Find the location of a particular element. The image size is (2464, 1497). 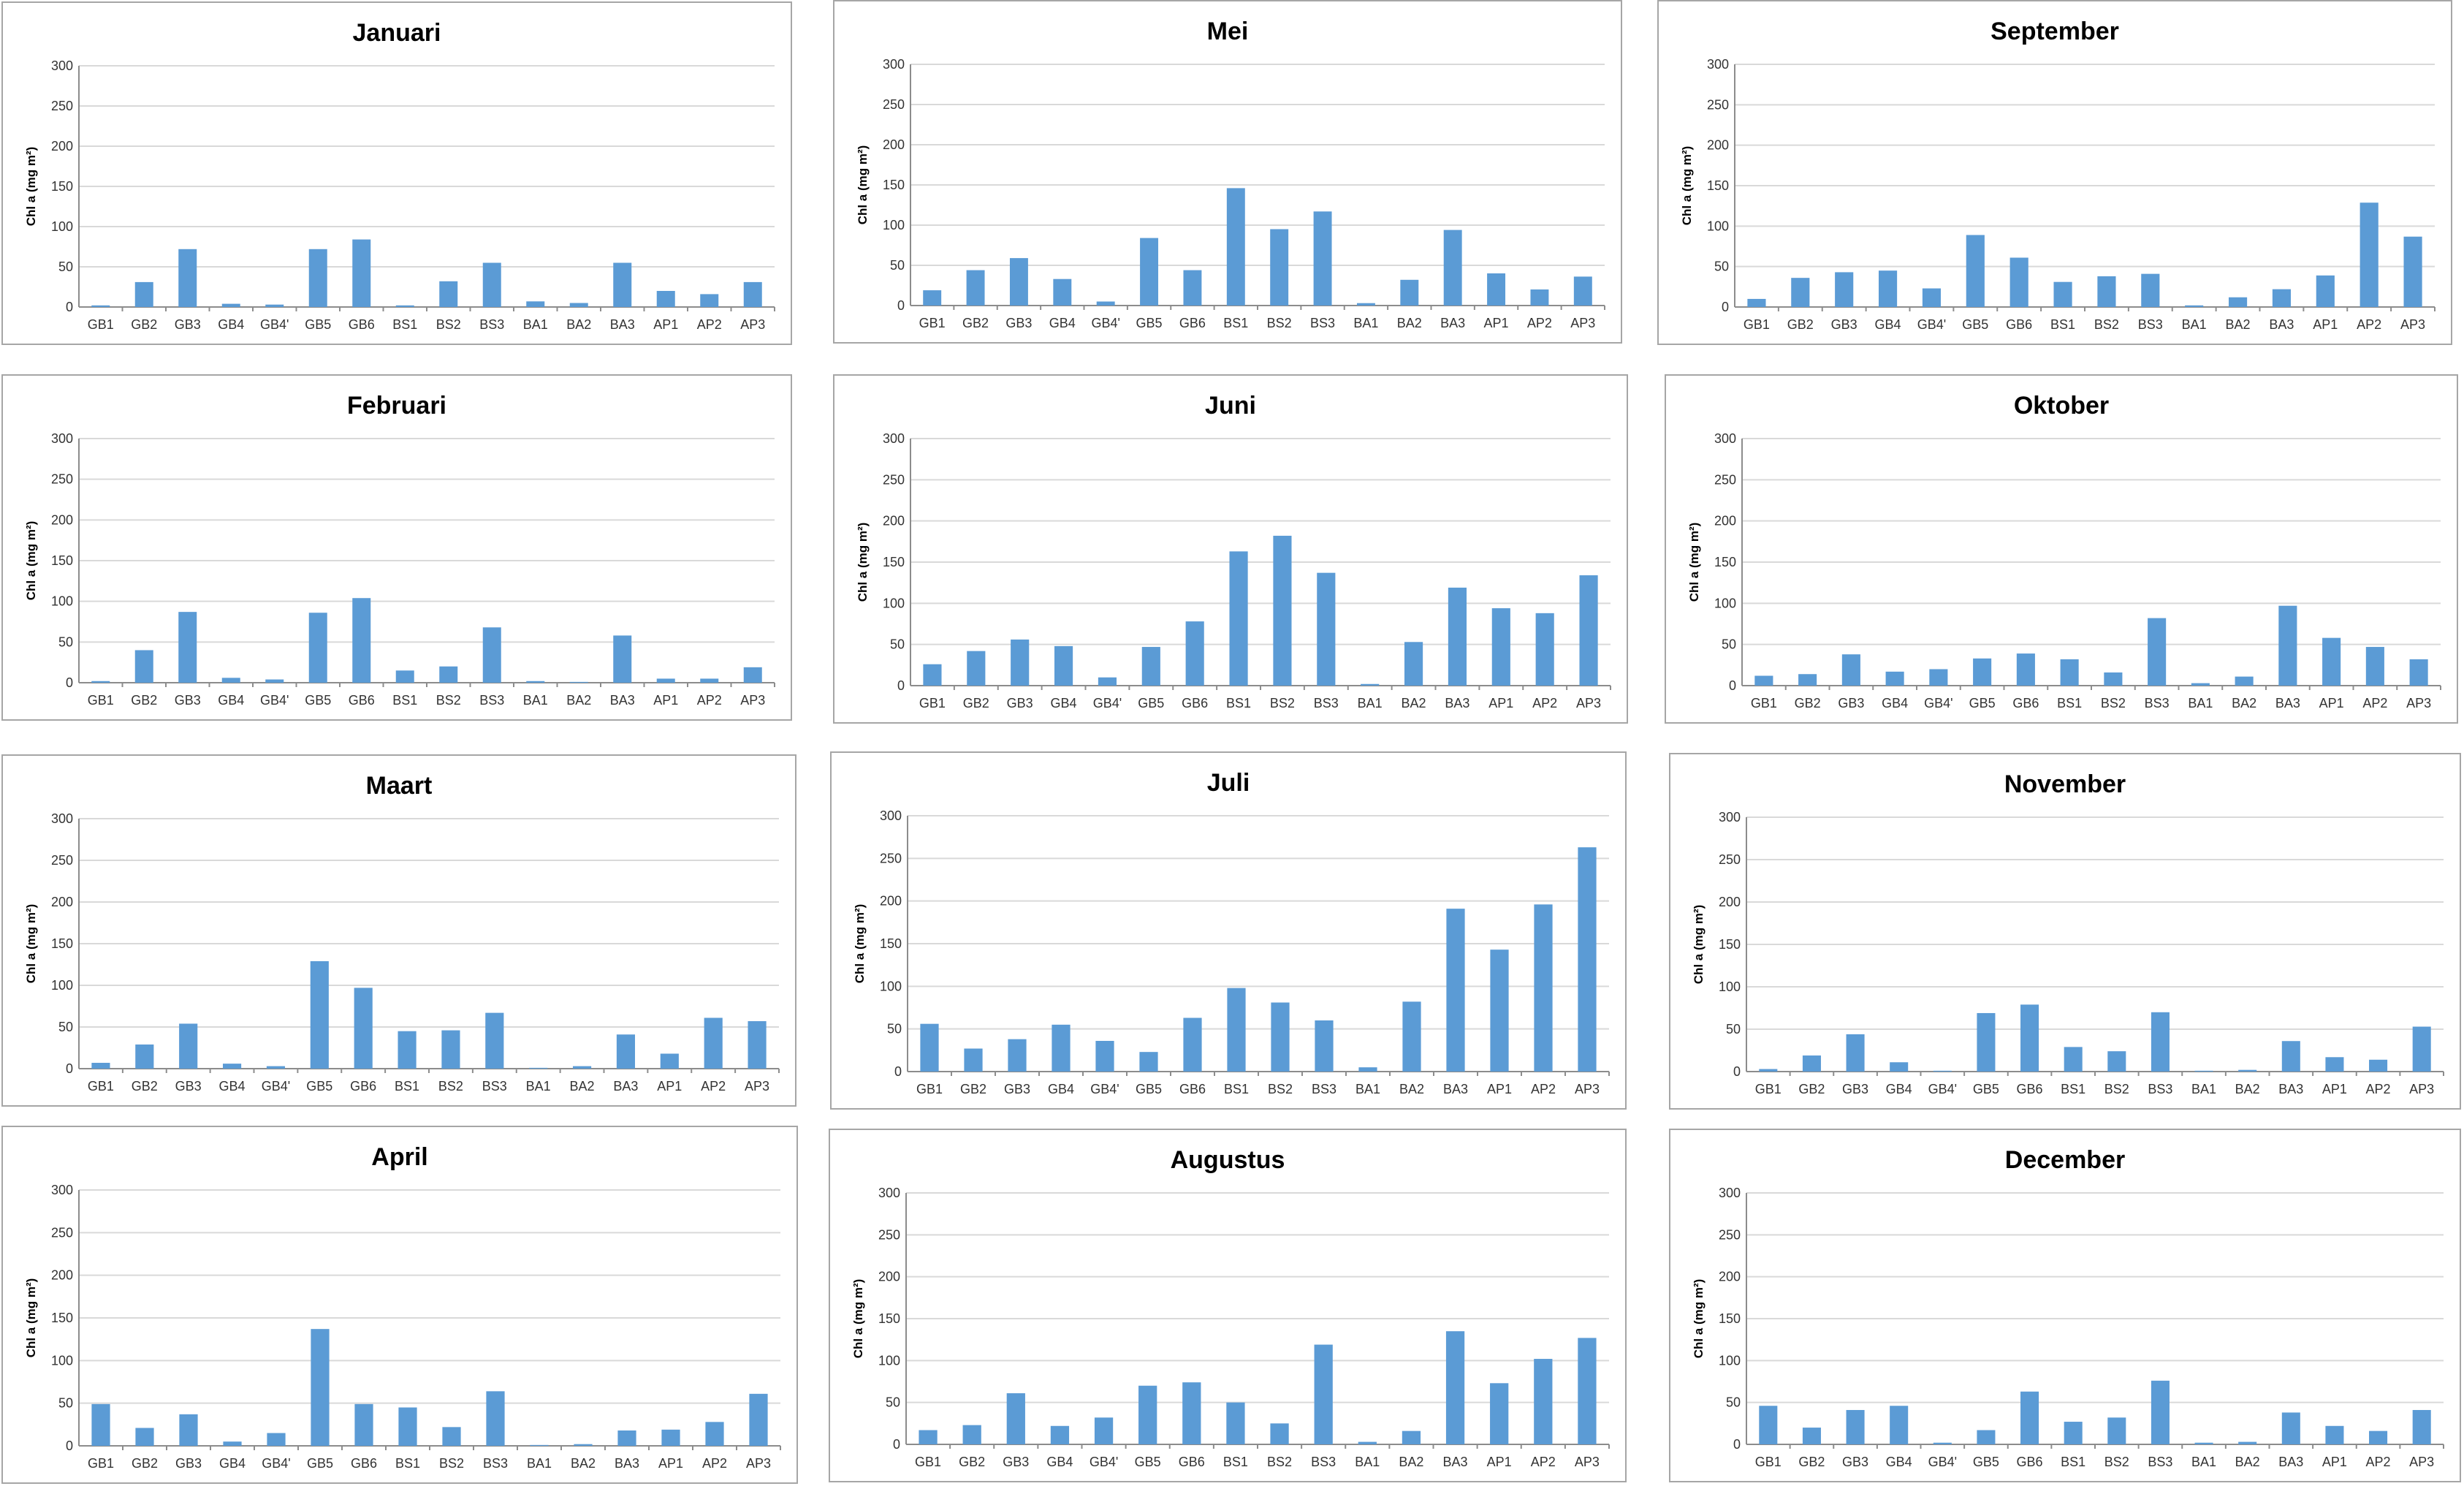

chart-title: Maart is located at coordinates (399, 786).